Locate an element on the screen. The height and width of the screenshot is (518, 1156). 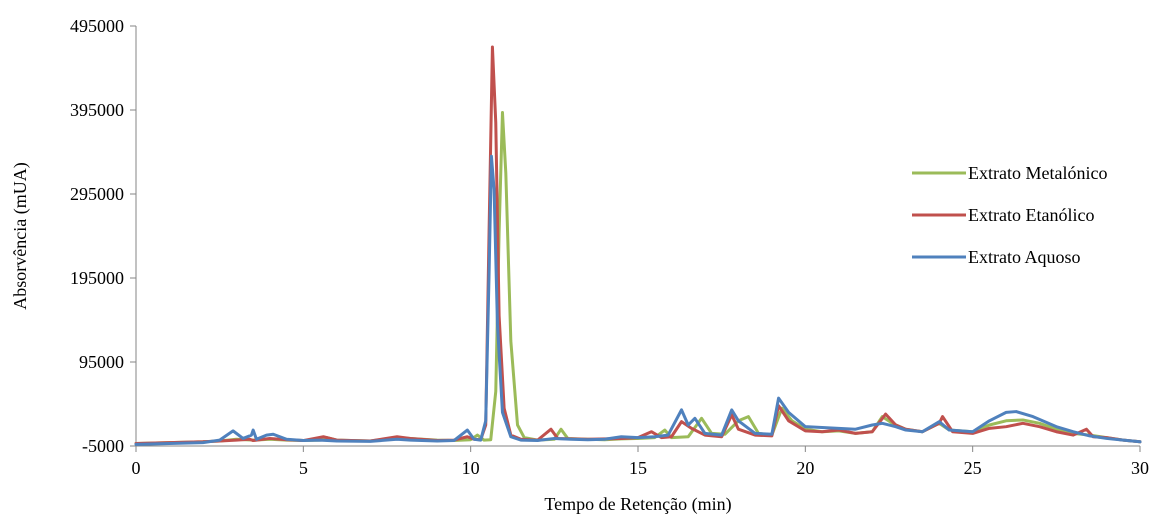
x-tick-label: 20 is located at coordinates (805, 468).